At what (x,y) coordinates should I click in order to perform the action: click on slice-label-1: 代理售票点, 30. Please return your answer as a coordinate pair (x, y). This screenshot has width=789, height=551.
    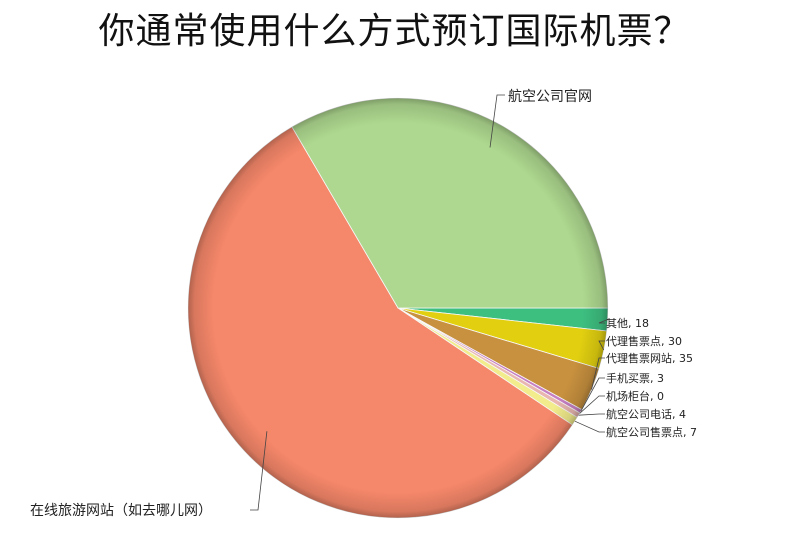
    Looking at the image, I should click on (644, 341).